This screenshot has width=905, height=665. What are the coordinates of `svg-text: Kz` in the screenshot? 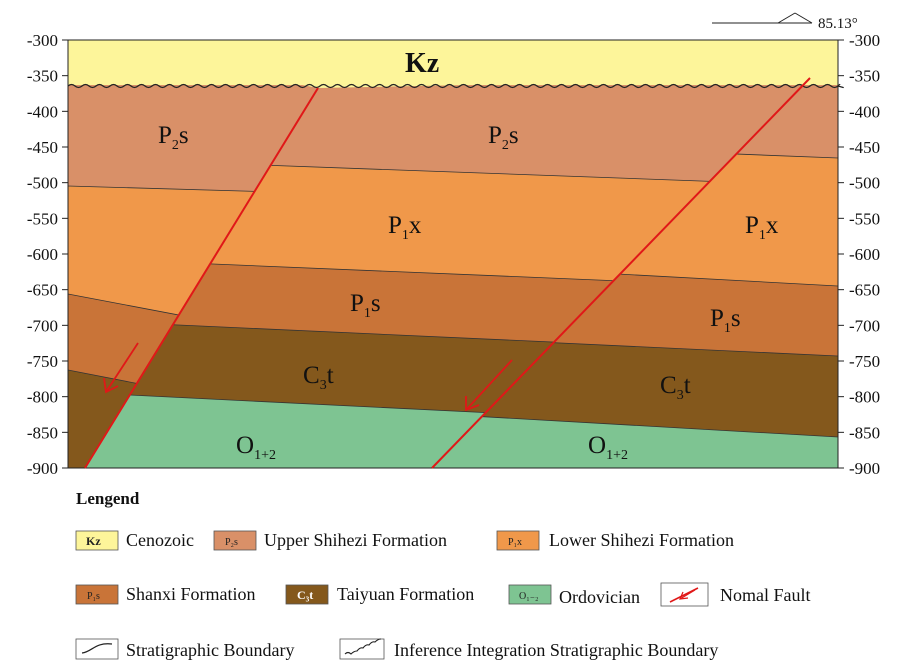 It's located at (93, 541).